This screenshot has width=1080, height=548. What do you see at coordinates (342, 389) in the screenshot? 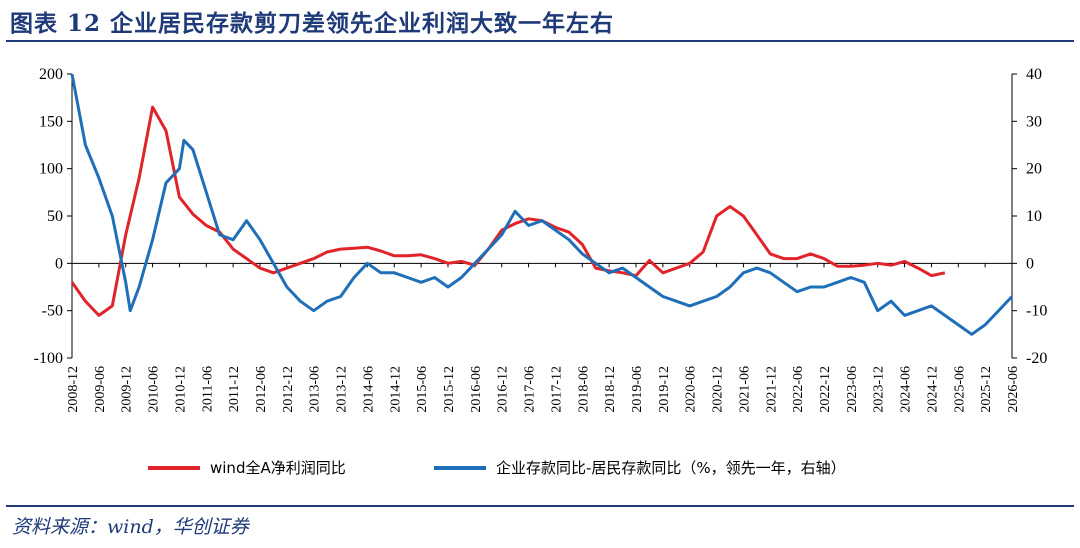
I see `x-tick-label: 2013-12` at bounding box center [342, 389].